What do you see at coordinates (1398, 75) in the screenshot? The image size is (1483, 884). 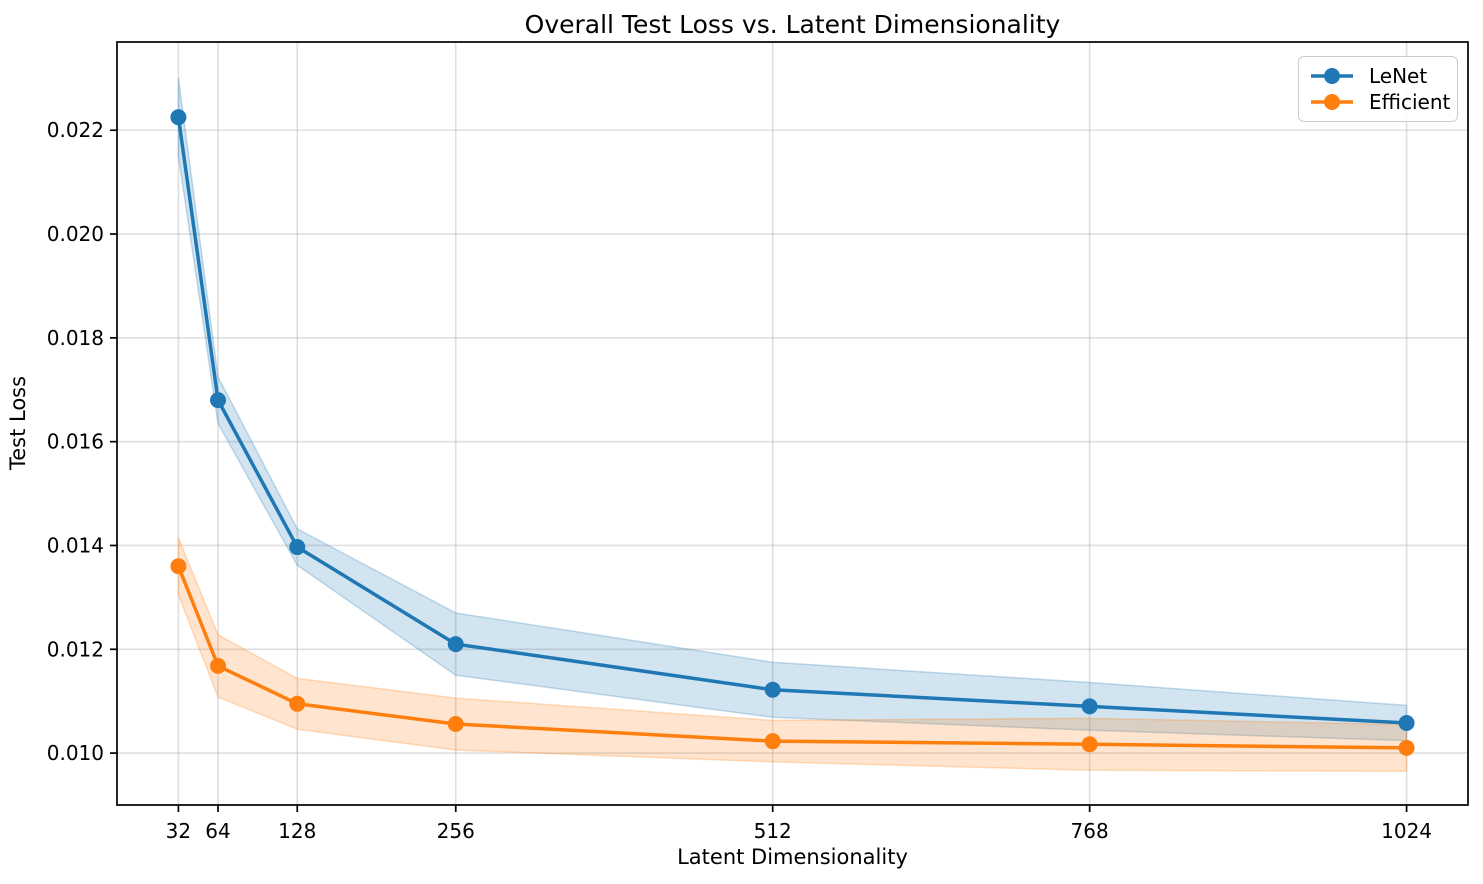 I see `legend-label-lenet: LeNet` at bounding box center [1398, 75].